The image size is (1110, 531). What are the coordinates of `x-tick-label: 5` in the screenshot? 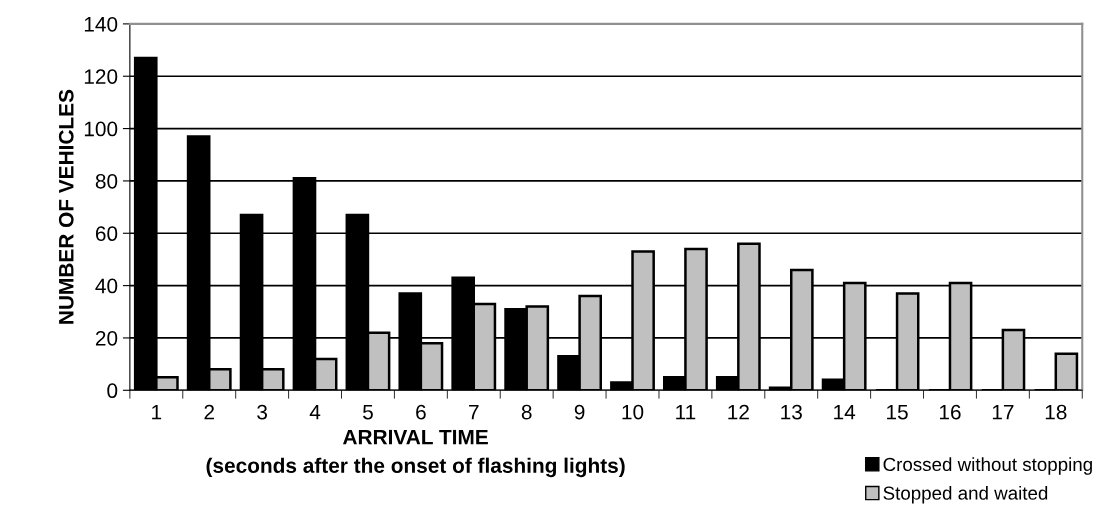 It's located at (368, 412).